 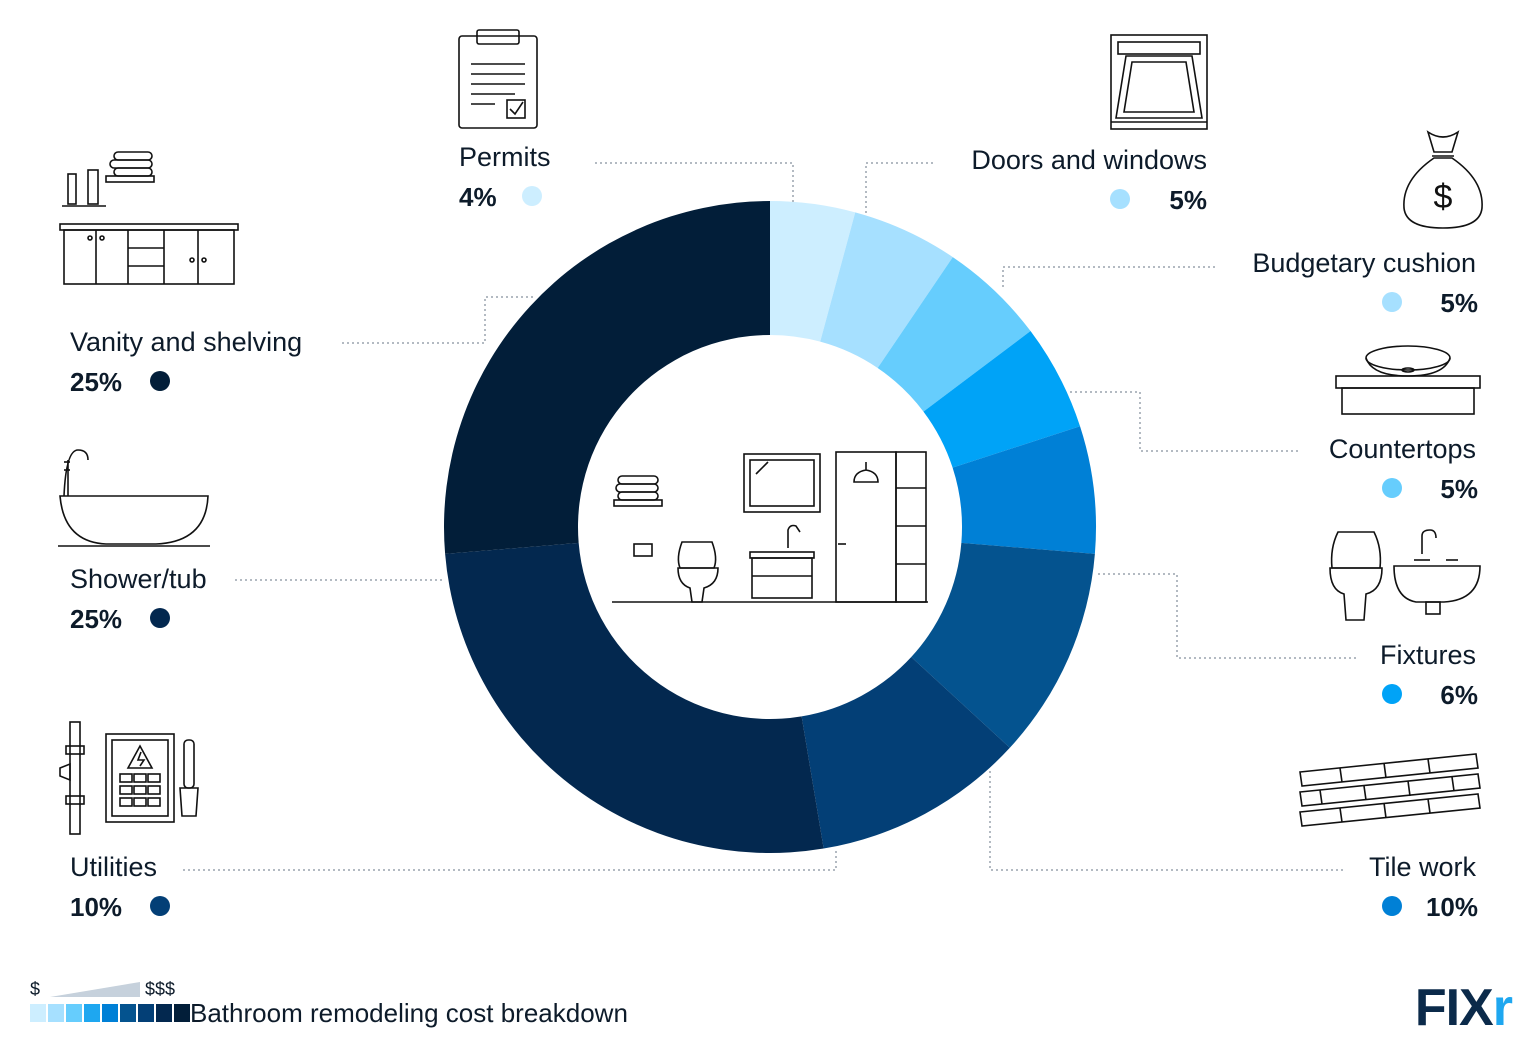 I want to click on slice-budgetary-cushion, so click(x=954, y=334).